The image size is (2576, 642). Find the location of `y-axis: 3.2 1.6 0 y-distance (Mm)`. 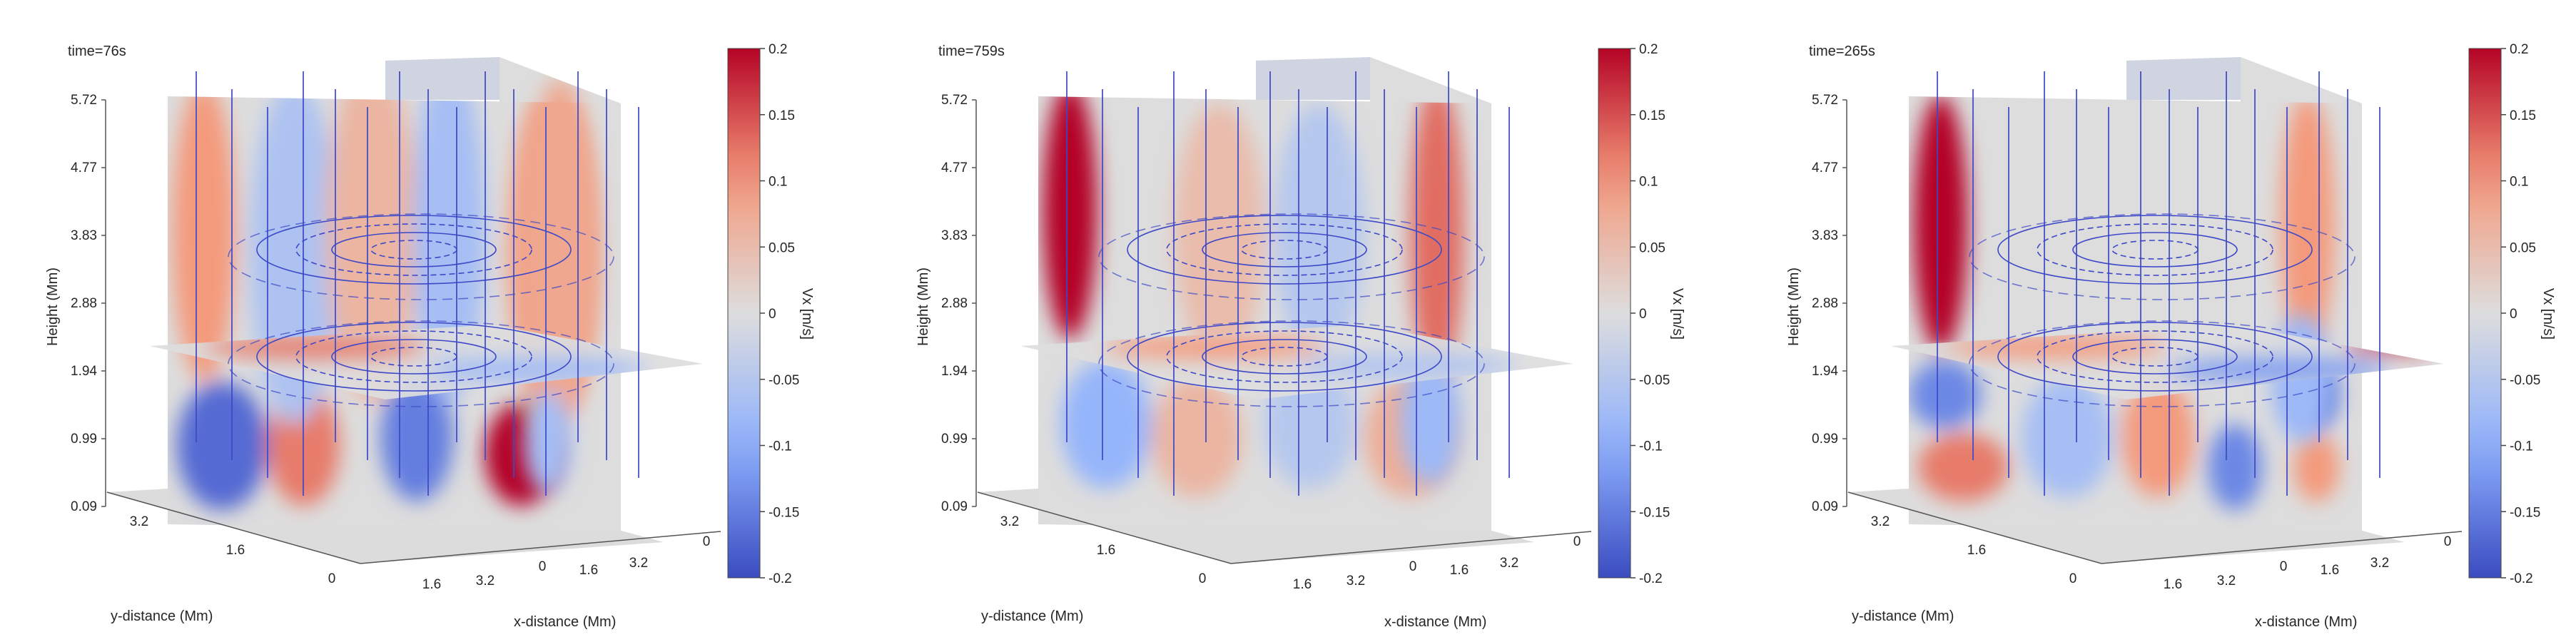

y-axis: 3.2 1.6 0 y-distance (Mm) is located at coordinates (1104, 557).